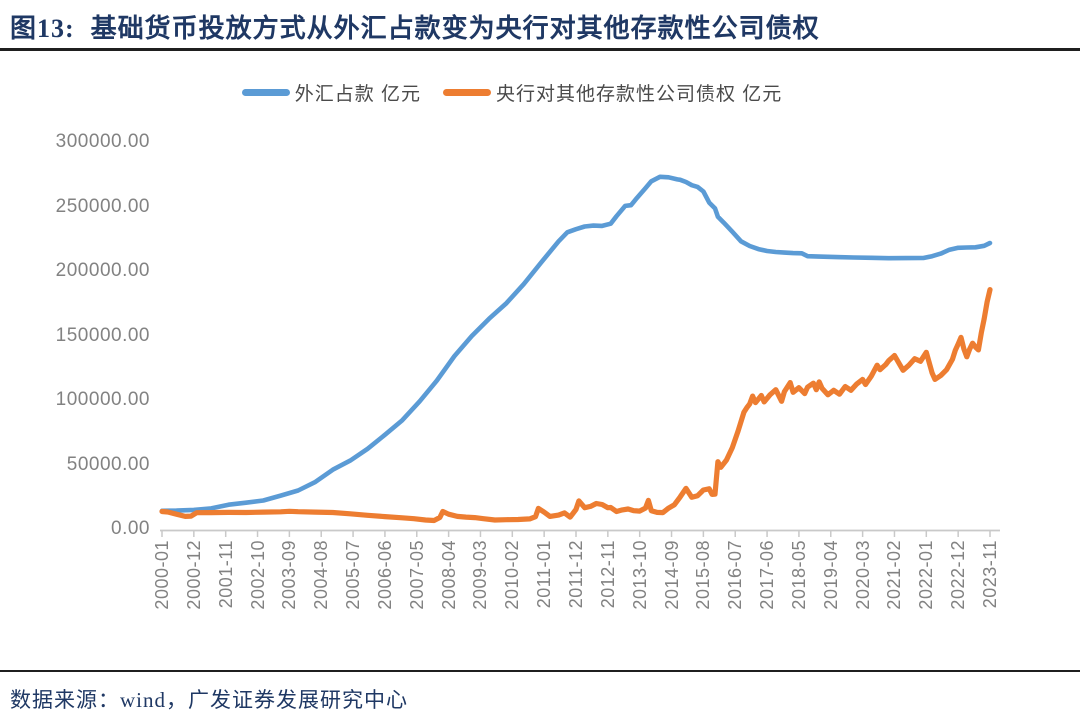 The width and height of the screenshot is (1080, 717). I want to click on footer-divider, so click(540, 671).